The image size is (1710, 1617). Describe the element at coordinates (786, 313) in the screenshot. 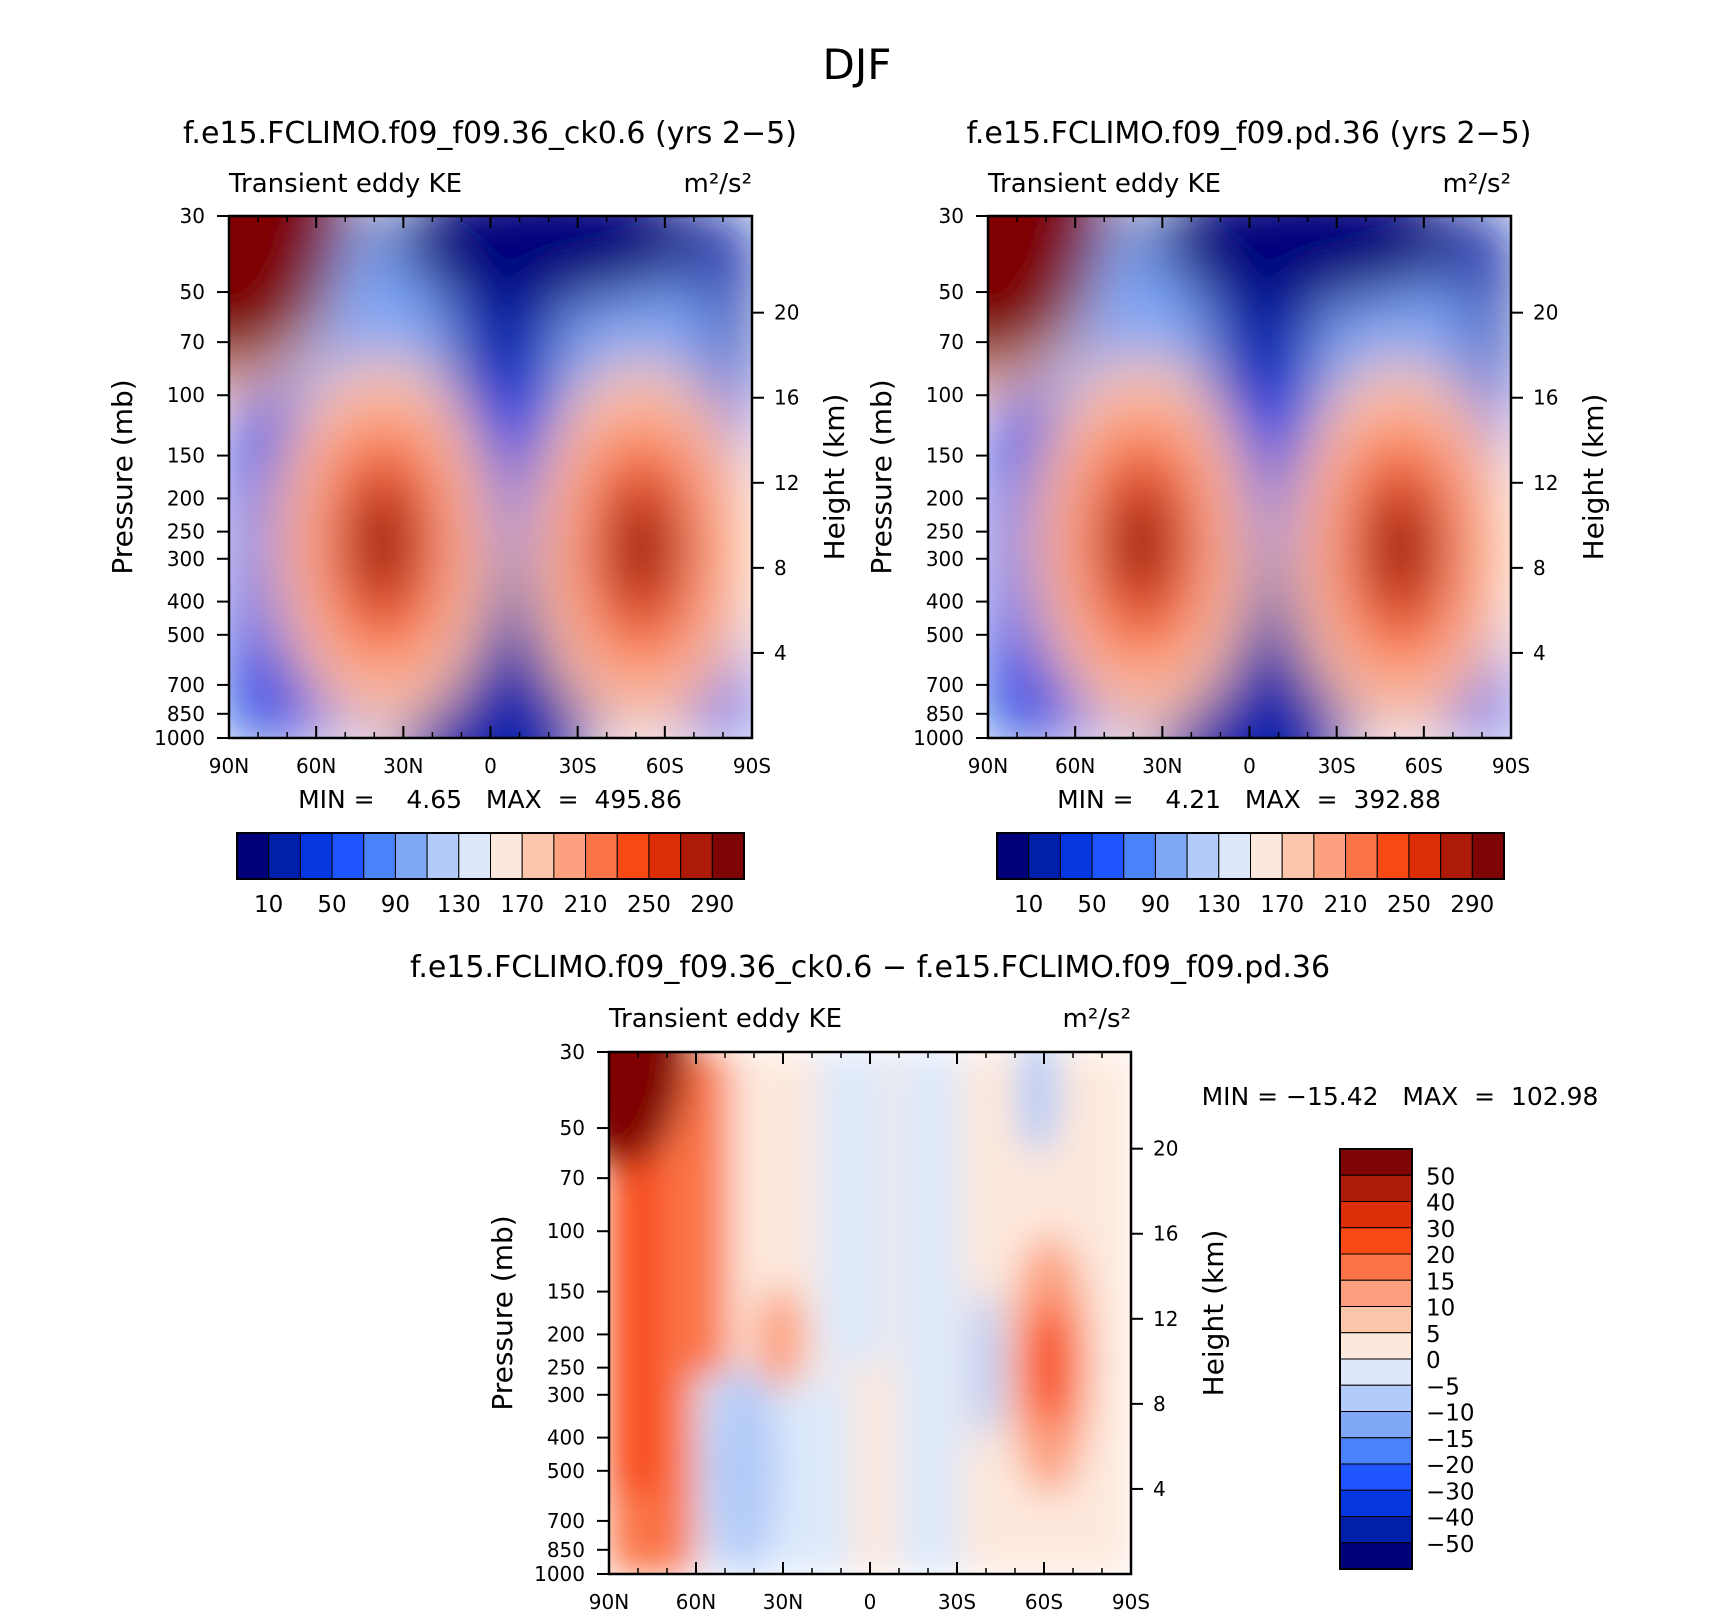

I see `y-right-tick-label: 20` at that location.